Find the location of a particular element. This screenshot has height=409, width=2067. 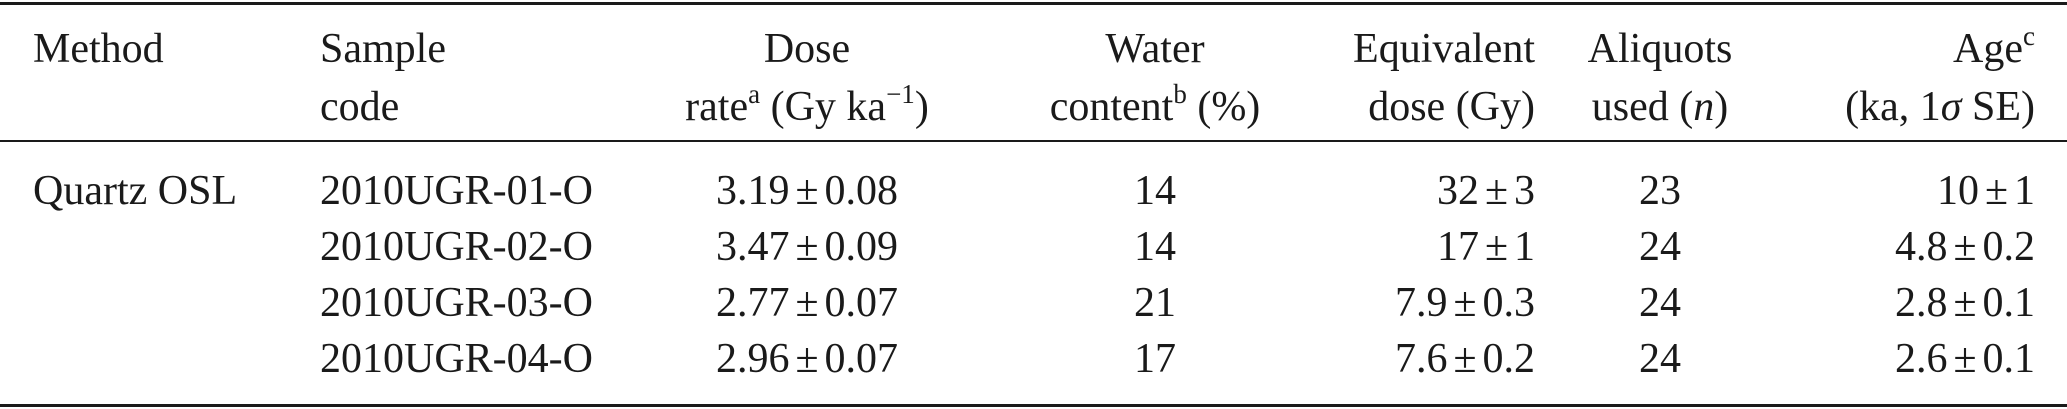

header-method: Method is located at coordinates (98, 49).